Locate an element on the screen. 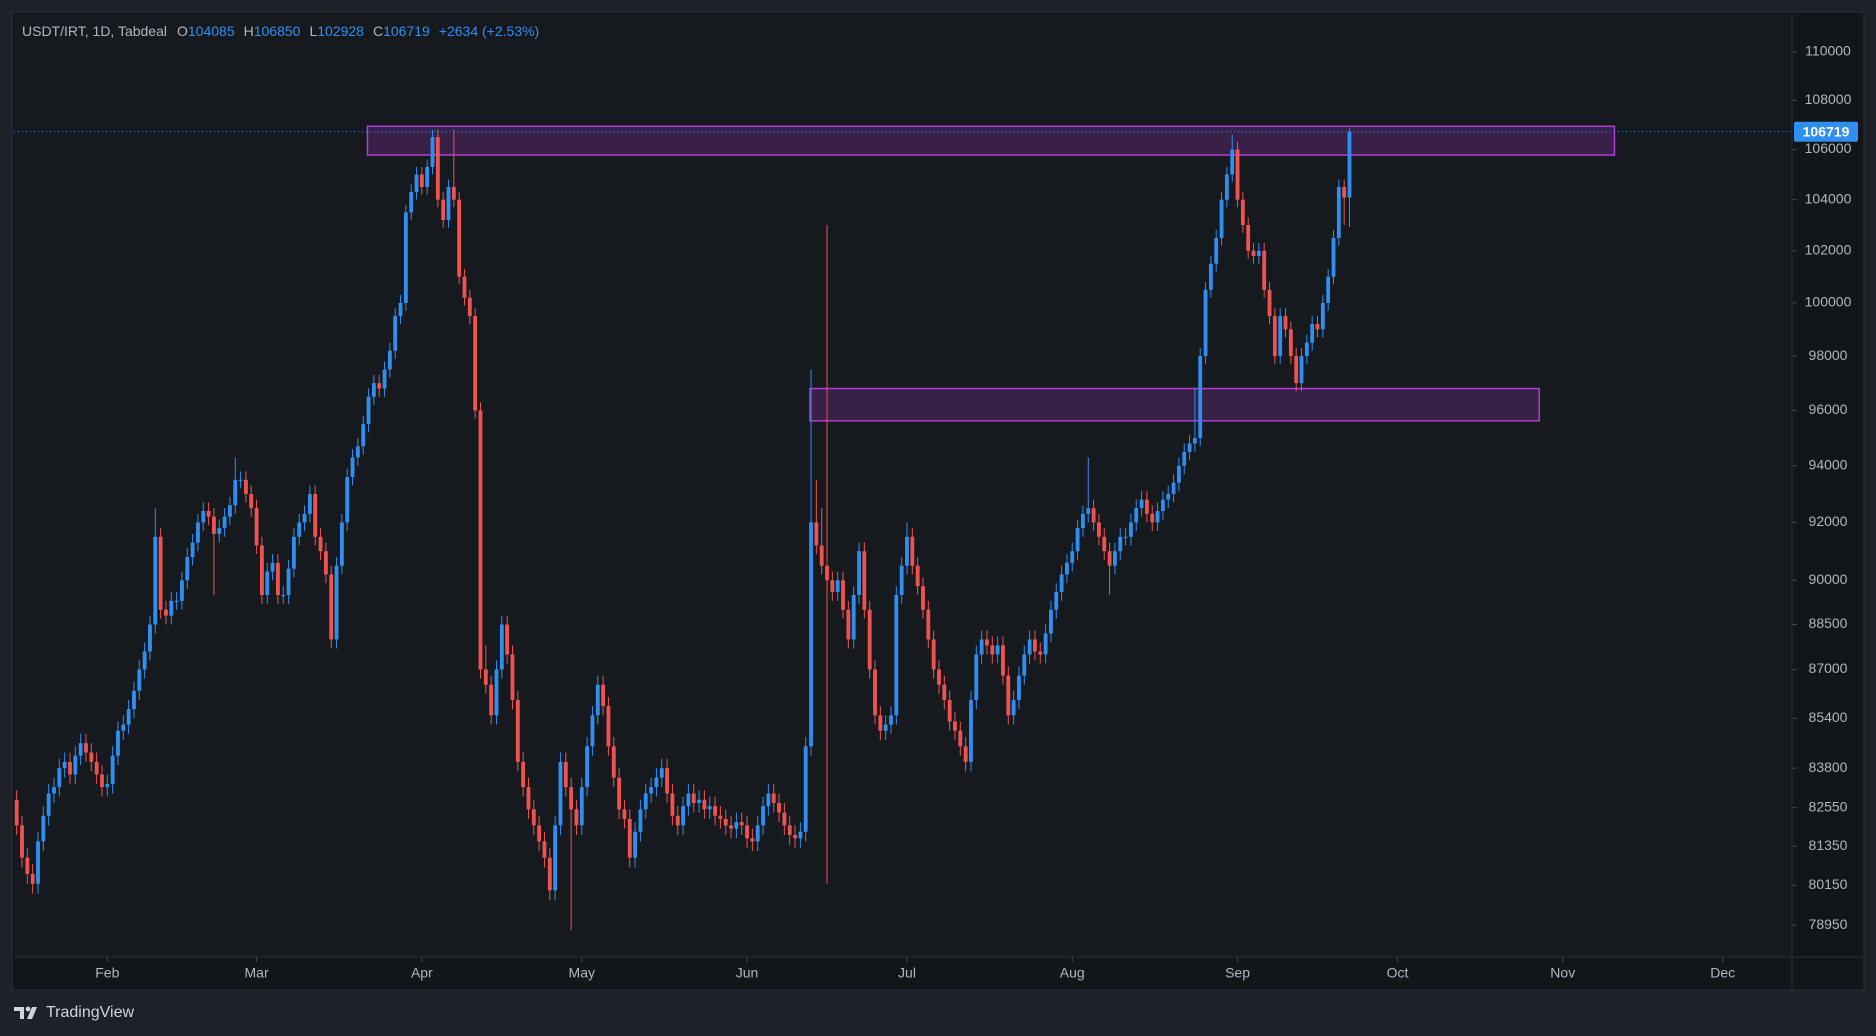 Image resolution: width=1876 pixels, height=1036 pixels. y-tick-label: 81350 is located at coordinates (1828, 845).